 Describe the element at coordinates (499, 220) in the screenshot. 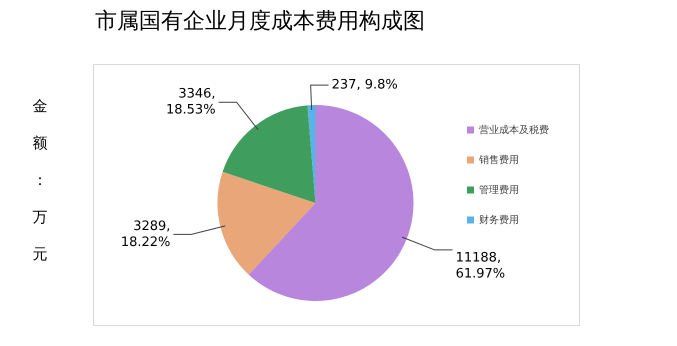

I see `legend-label: 财务费用` at that location.